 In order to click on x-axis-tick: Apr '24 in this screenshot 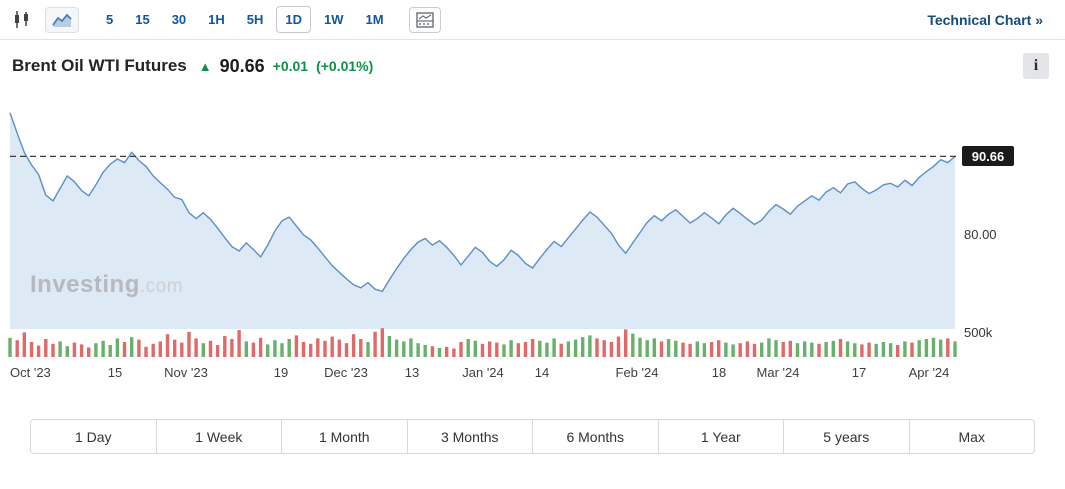, I will do `click(929, 372)`.